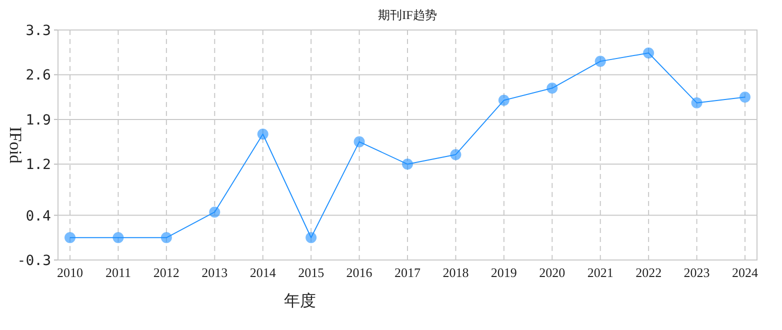 The height and width of the screenshot is (330, 782). Describe the element at coordinates (70, 272) in the screenshot. I see `x-tick-label: 2010` at that location.